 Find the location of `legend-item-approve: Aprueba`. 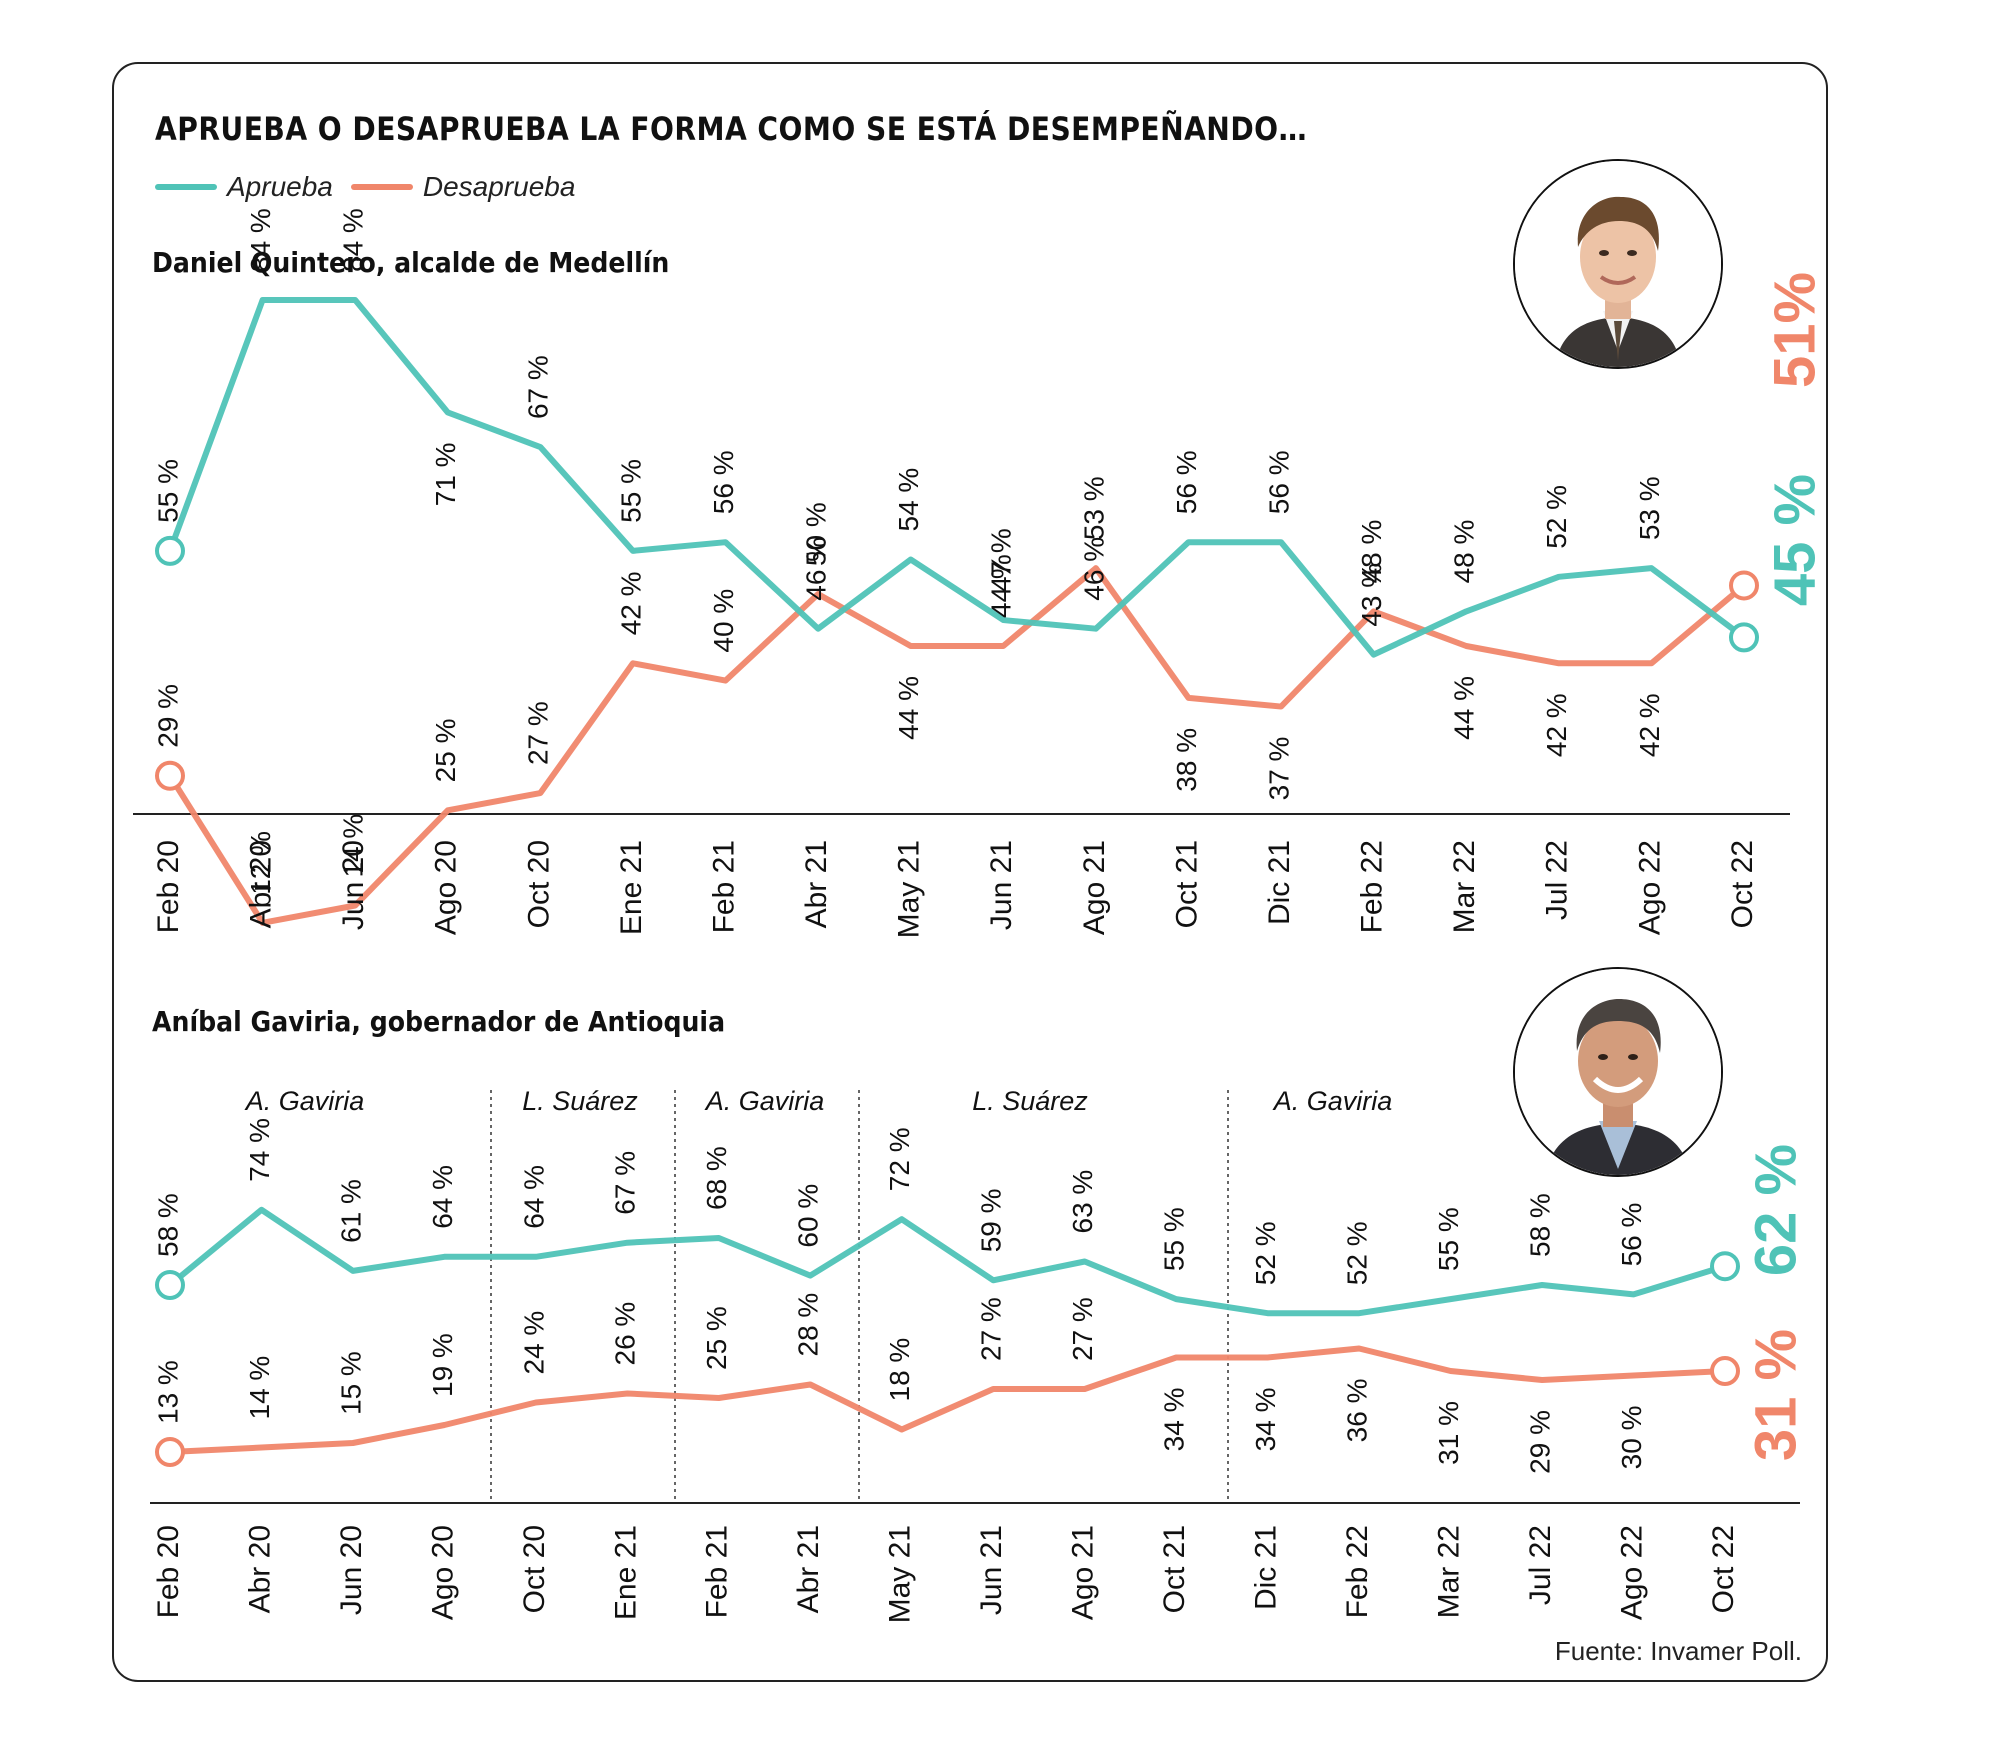

legend-item-approve: Aprueba is located at coordinates (244, 187).